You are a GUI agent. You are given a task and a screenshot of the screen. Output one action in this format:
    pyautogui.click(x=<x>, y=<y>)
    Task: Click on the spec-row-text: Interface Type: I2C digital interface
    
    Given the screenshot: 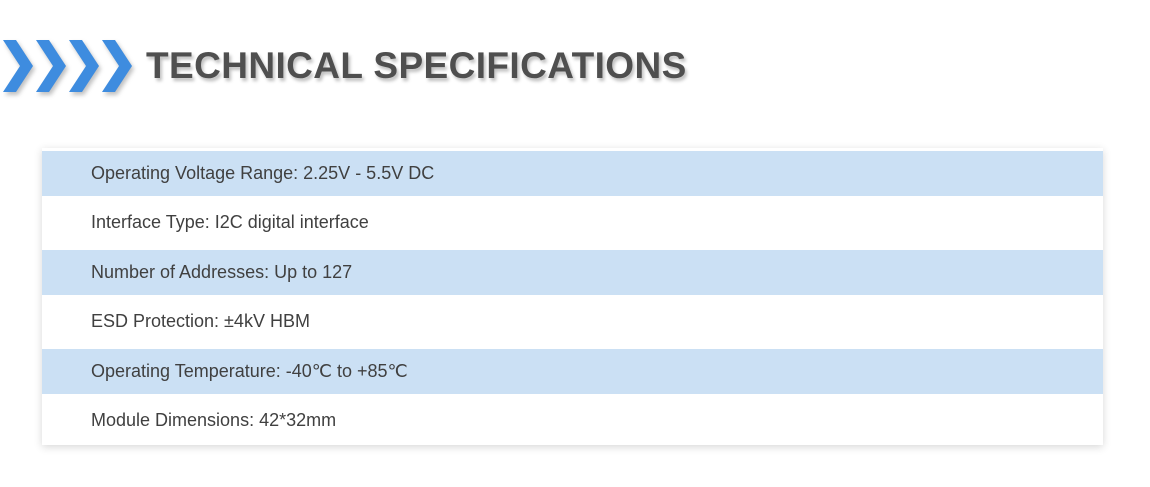 What is the action you would take?
    pyautogui.click(x=230, y=221)
    